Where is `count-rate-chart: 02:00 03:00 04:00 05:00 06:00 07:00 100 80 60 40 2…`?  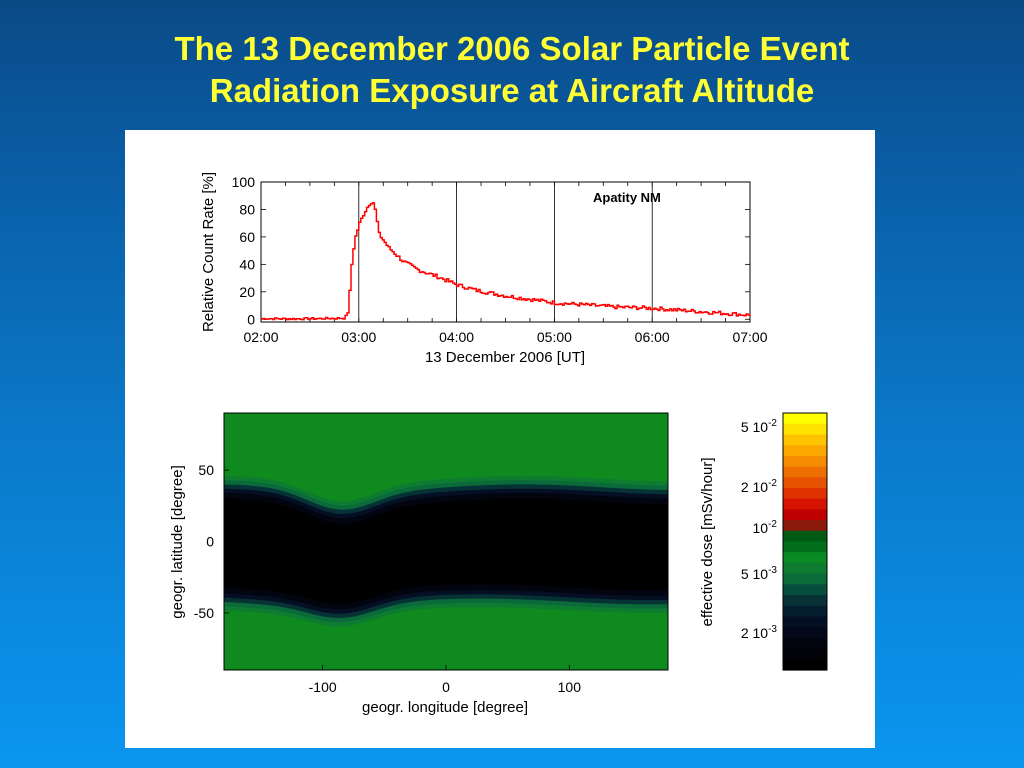 count-rate-chart: 02:00 03:00 04:00 05:00 06:00 07:00 100 80 60 40 2… is located at coordinates (484, 269).